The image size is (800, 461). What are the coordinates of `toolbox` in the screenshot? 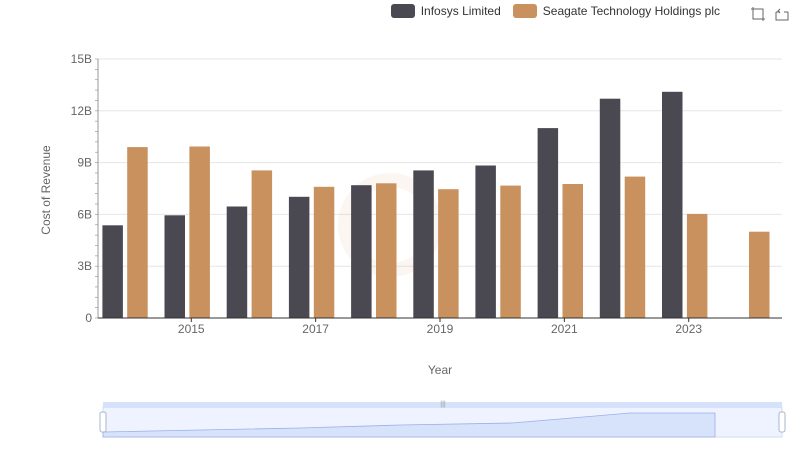 It's located at (770, 14).